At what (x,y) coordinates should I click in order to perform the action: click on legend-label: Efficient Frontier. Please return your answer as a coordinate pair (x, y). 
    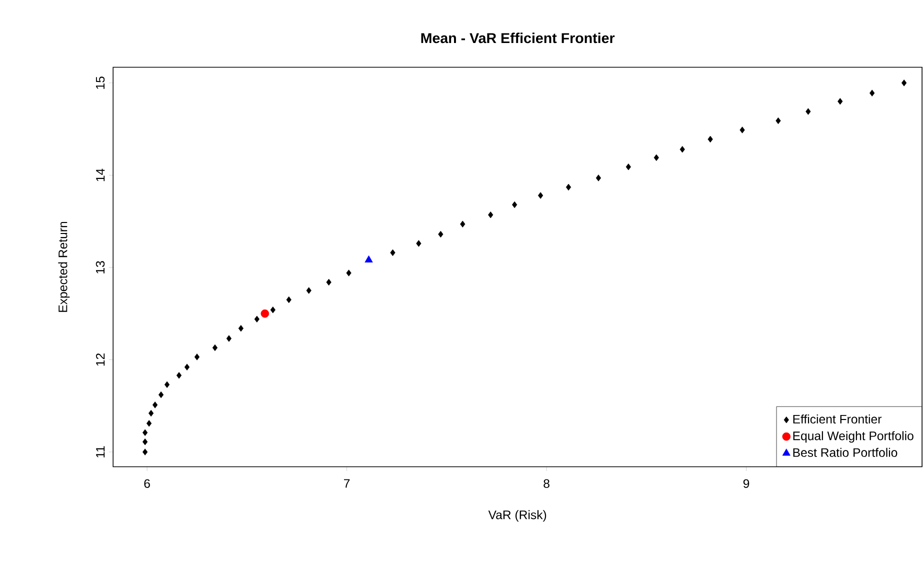
    Looking at the image, I should click on (837, 419).